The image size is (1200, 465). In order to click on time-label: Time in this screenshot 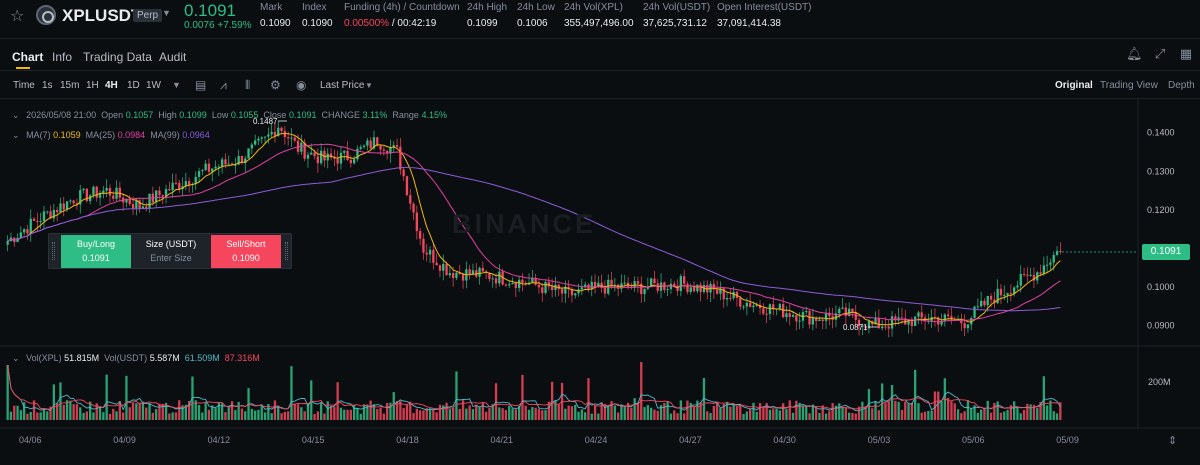, I will do `click(24, 85)`.